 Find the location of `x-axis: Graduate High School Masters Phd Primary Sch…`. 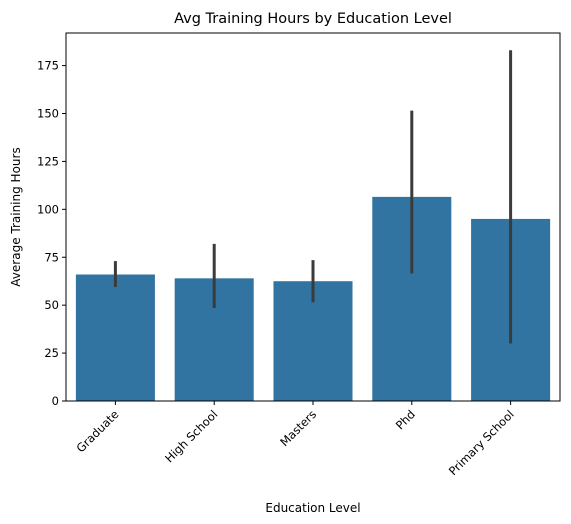

x-axis: Graduate High School Masters Phd Primary Sch… is located at coordinates (295, 439).